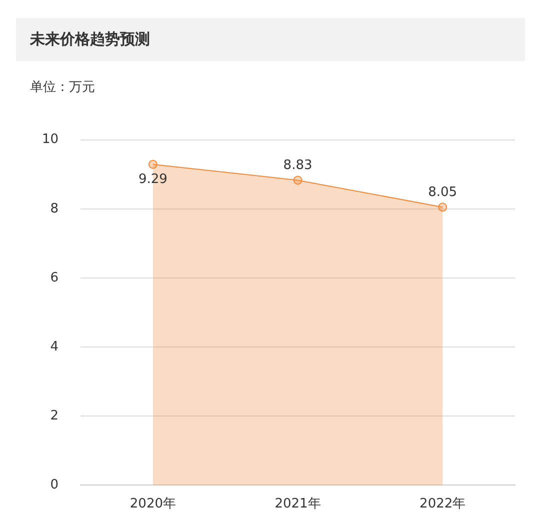 Image resolution: width=537 pixels, height=519 pixels. Describe the element at coordinates (153, 504) in the screenshot. I see `x-tick-label: 2020年` at that location.